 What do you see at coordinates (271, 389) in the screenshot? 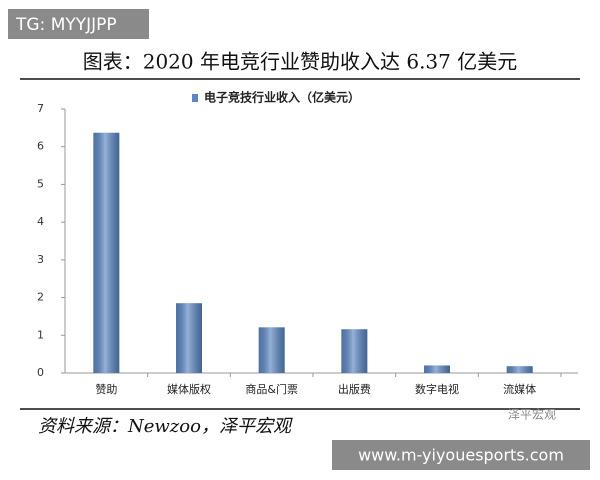
I see `x-tick-label: 商品&门票` at bounding box center [271, 389].